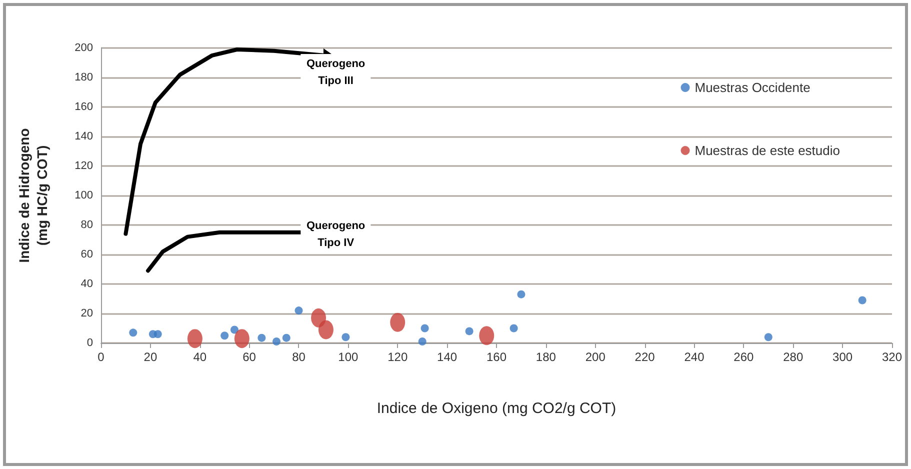 This screenshot has width=911, height=469. What do you see at coordinates (336, 235) in the screenshot?
I see `annotation: Querogeno Tipo IV` at bounding box center [336, 235].